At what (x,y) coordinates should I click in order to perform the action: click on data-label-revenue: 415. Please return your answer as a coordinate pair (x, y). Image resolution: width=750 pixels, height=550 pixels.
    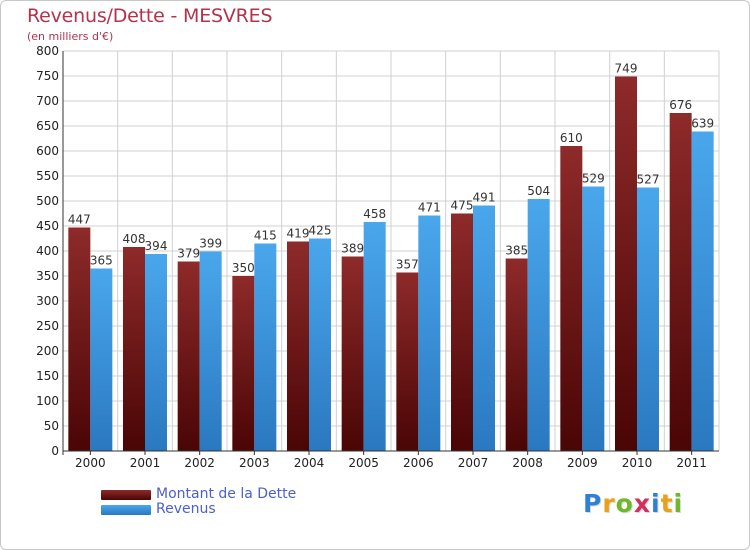
    Looking at the image, I should click on (265, 236).